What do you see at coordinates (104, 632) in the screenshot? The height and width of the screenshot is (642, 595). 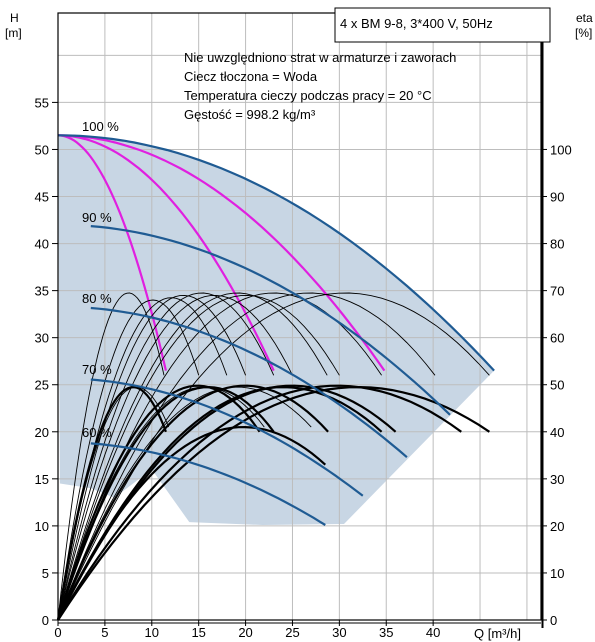 I see `x-tick-label: 5` at bounding box center [104, 632].